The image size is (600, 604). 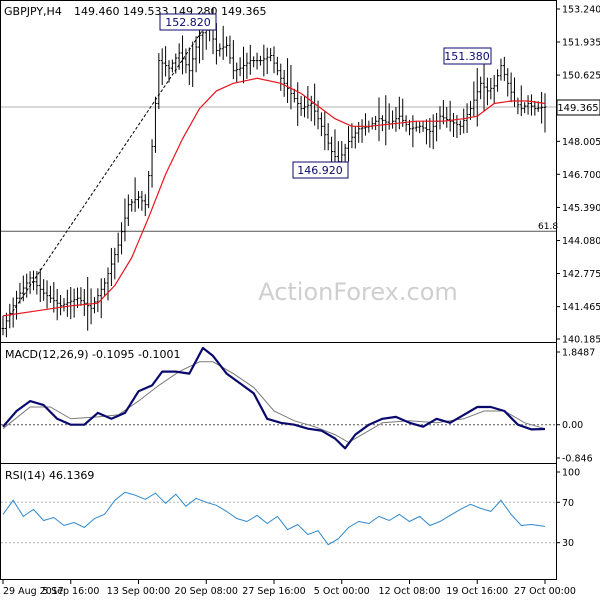 What do you see at coordinates (568, 503) in the screenshot?
I see `rsi-axis-tick-label: 70` at bounding box center [568, 503].